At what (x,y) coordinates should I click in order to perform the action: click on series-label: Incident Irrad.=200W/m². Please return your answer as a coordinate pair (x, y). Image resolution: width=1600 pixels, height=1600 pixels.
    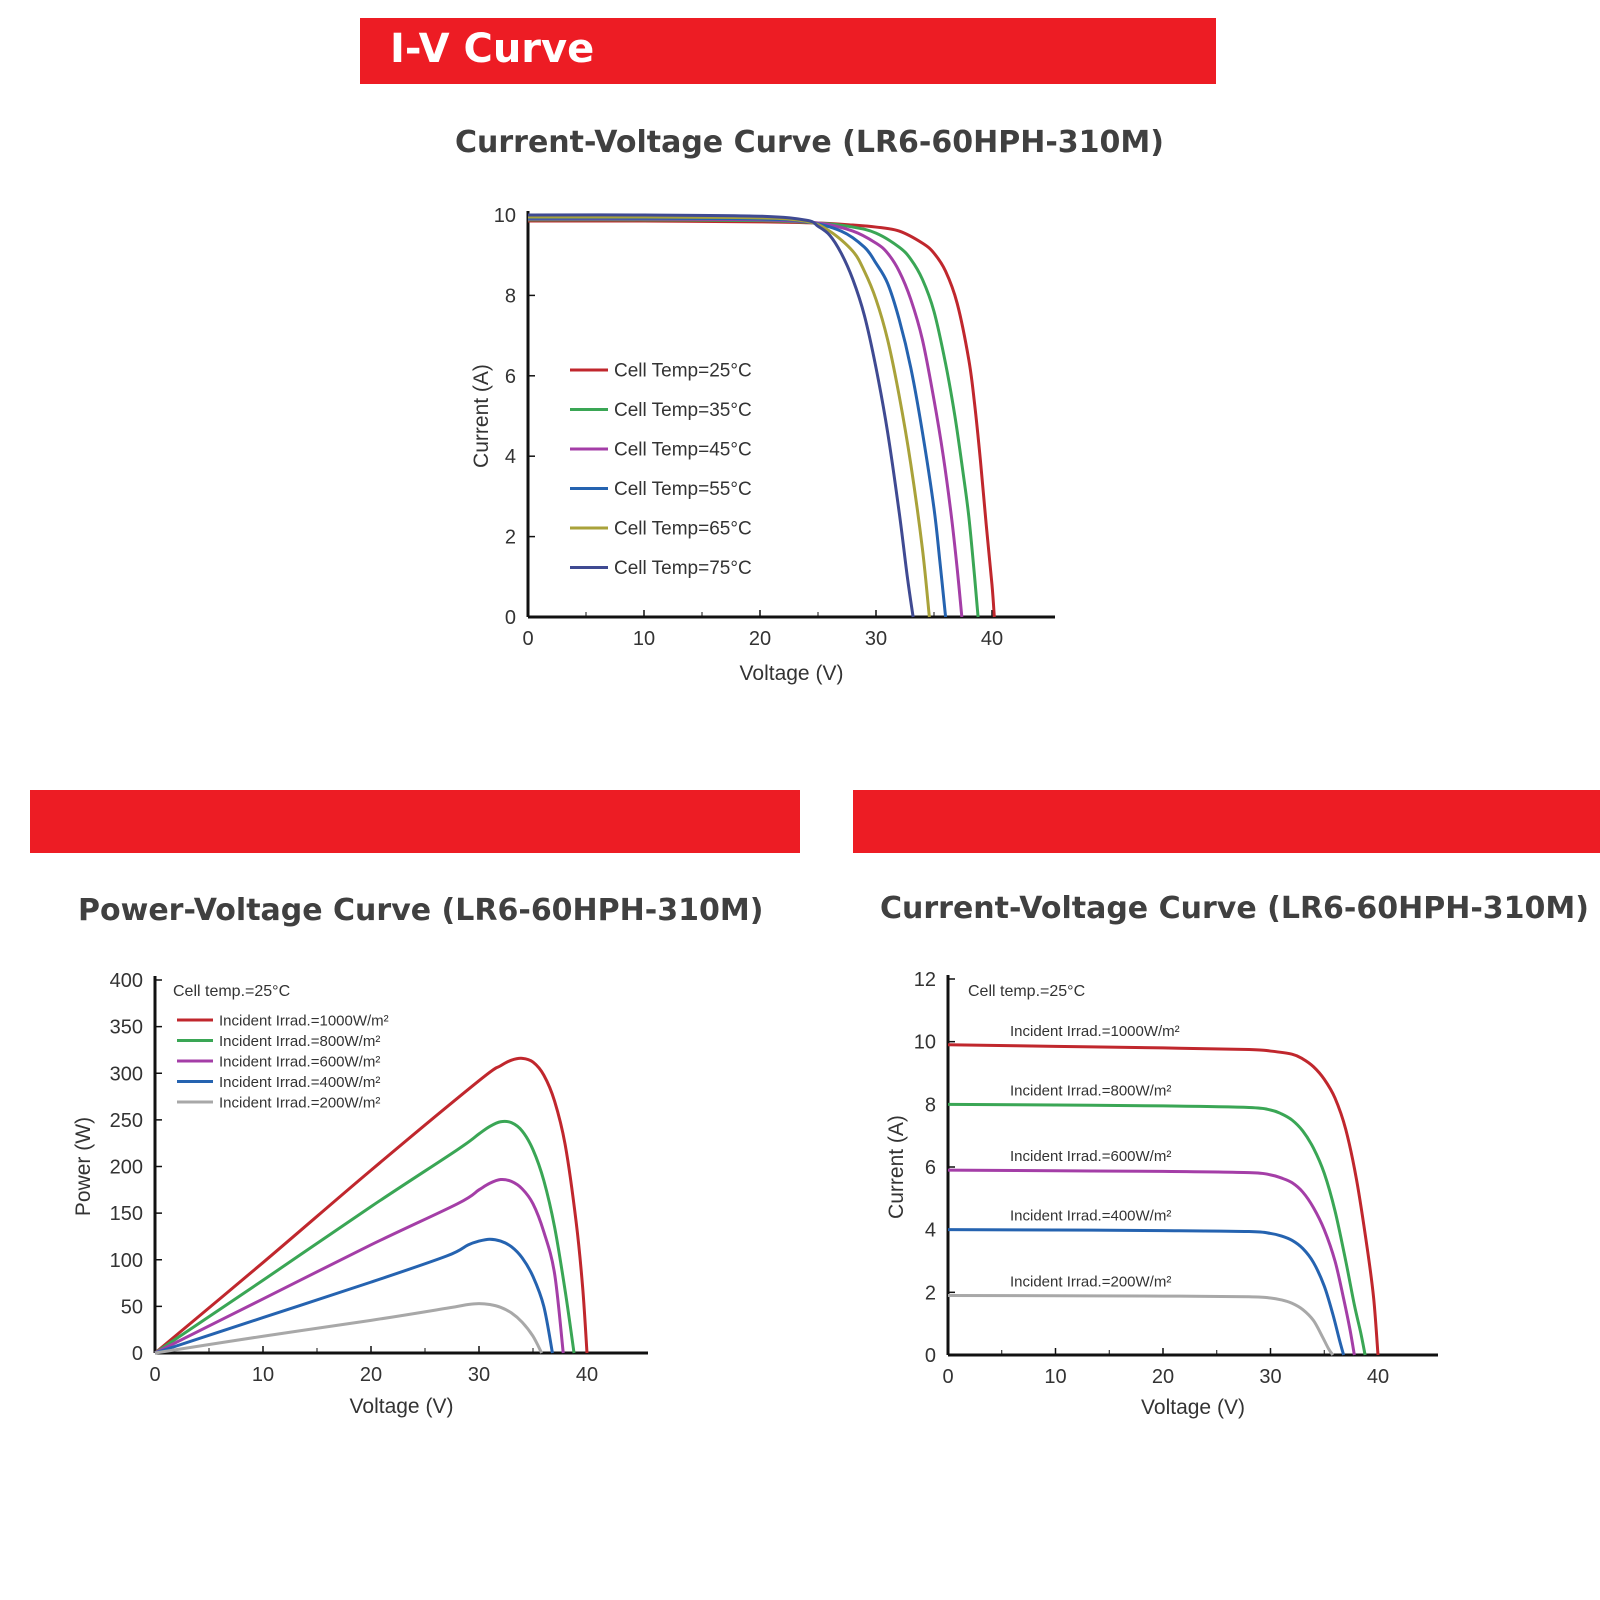
    Looking at the image, I should click on (1090, 1281).